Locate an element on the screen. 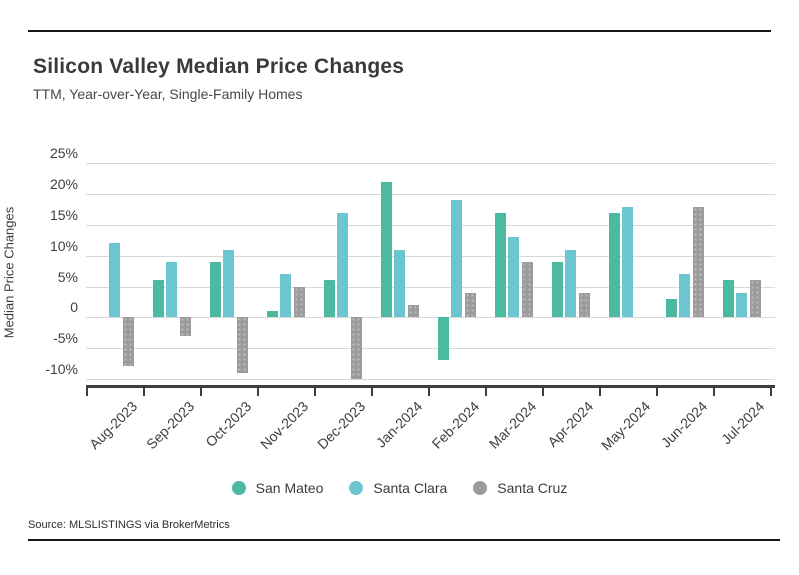  legend-item-santa-clara: Santa Clara is located at coordinates (398, 488).